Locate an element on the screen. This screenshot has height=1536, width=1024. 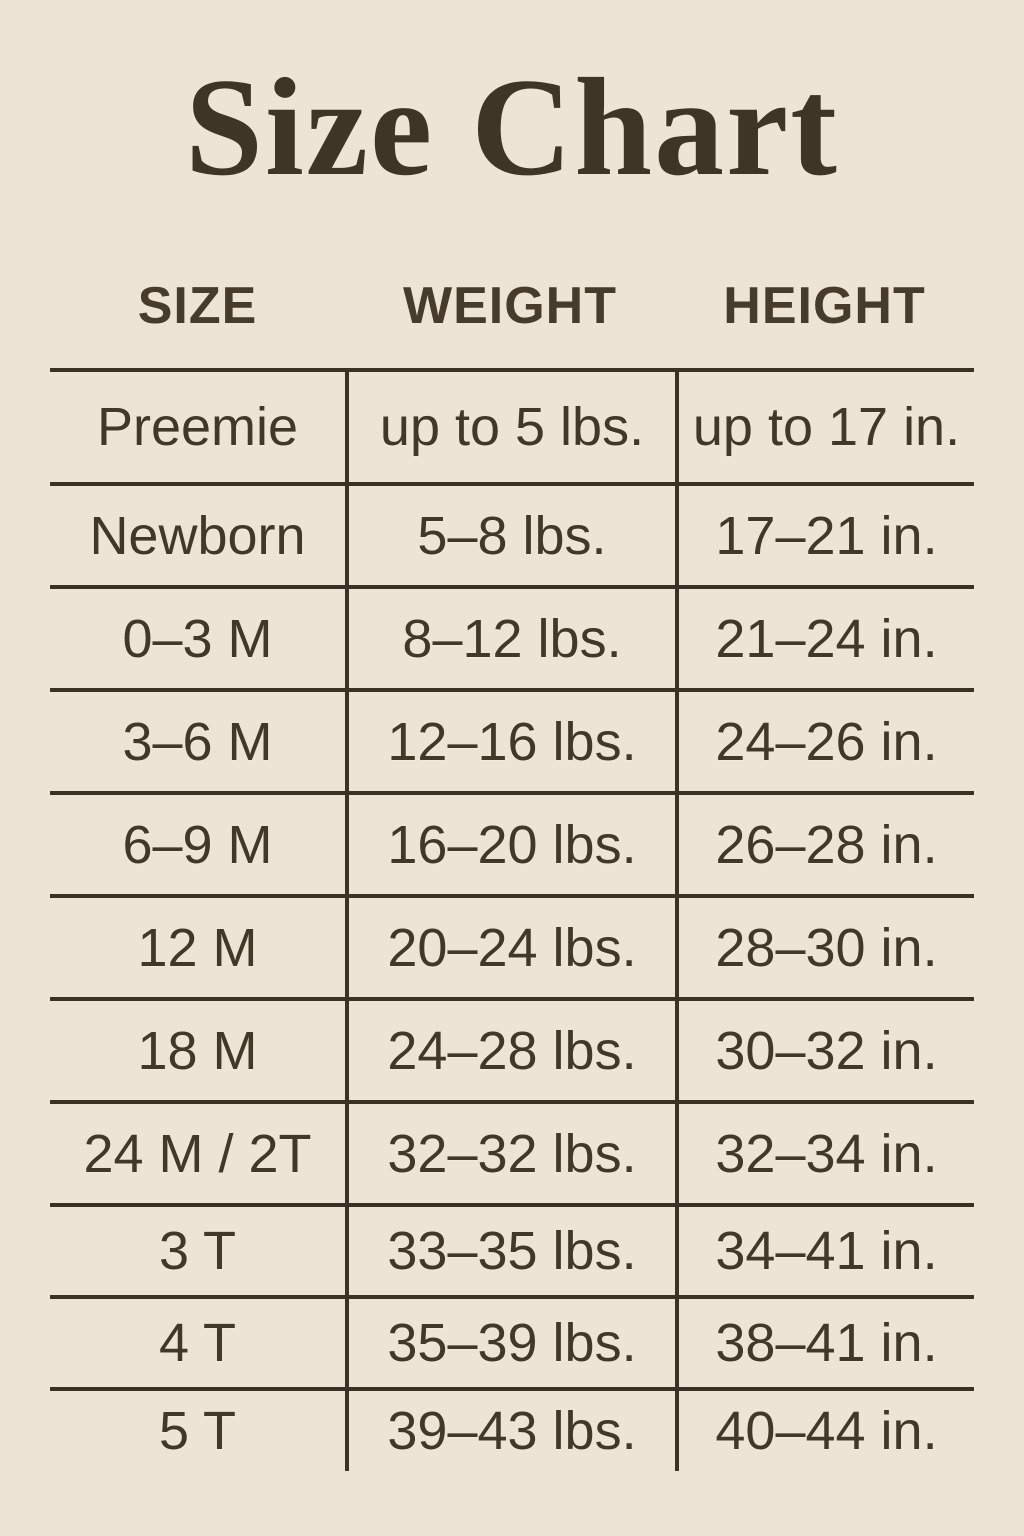
cell-size: 0–3 M is located at coordinates (197, 638).